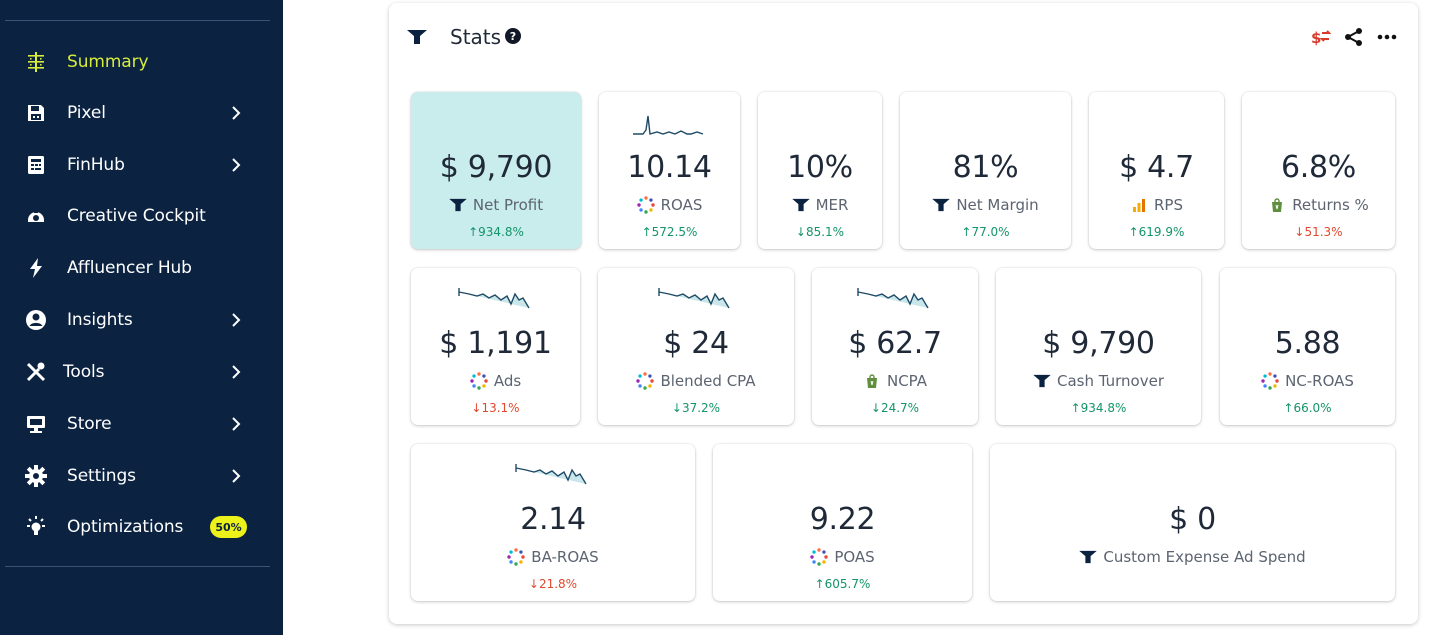 This screenshot has height=635, width=1432. What do you see at coordinates (997, 205) in the screenshot?
I see `stat-label: Net Margin` at bounding box center [997, 205].